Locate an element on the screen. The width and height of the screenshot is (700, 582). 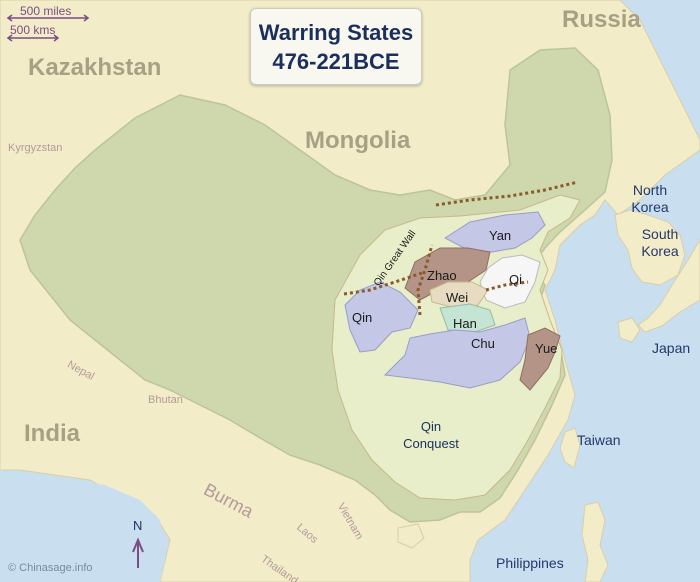
chu-territory is located at coordinates (457, 353).